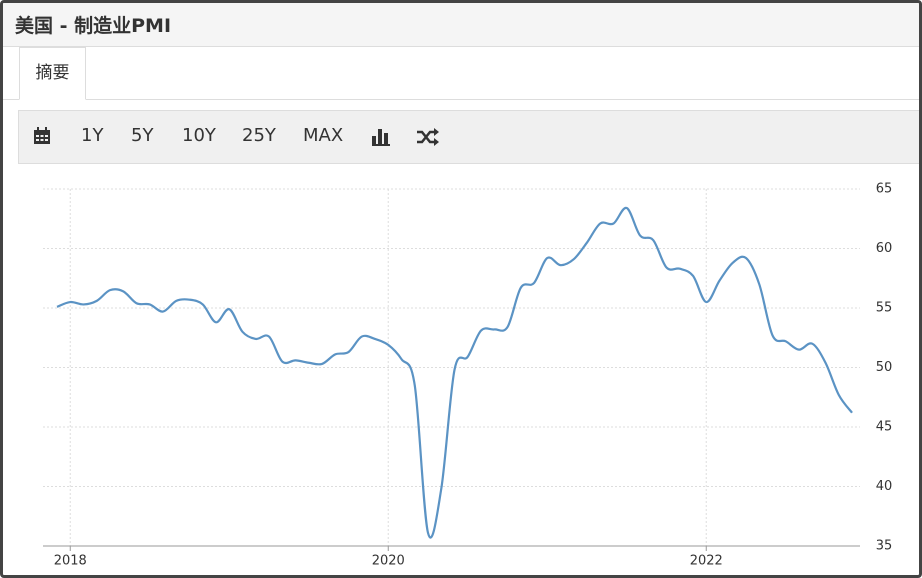 The image size is (922, 578). I want to click on range-button: 10Y, so click(199, 135).